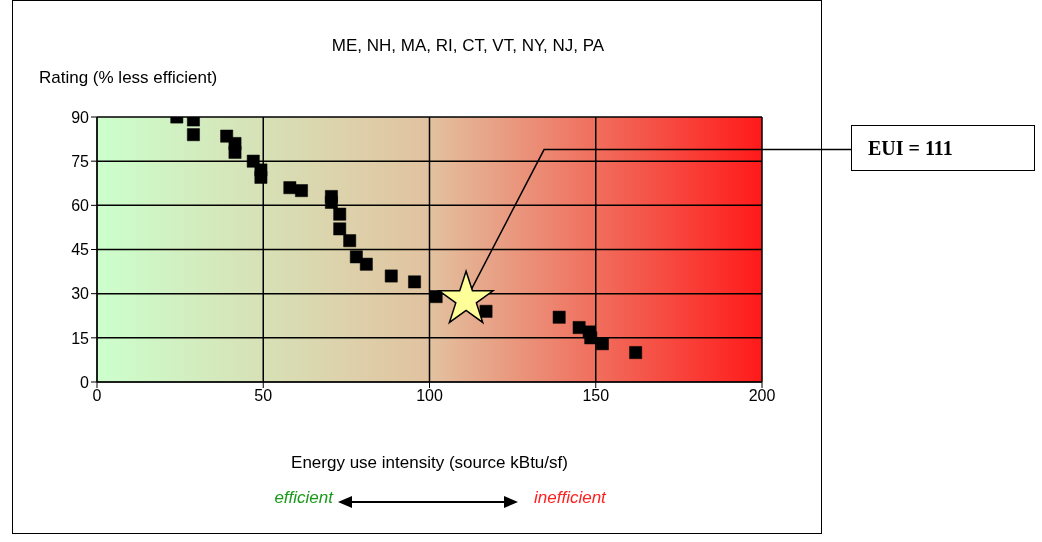 Image resolution: width=1042 pixels, height=542 pixels. Describe the element at coordinates (80, 338) in the screenshot. I see `y-tick-label: 15` at that location.